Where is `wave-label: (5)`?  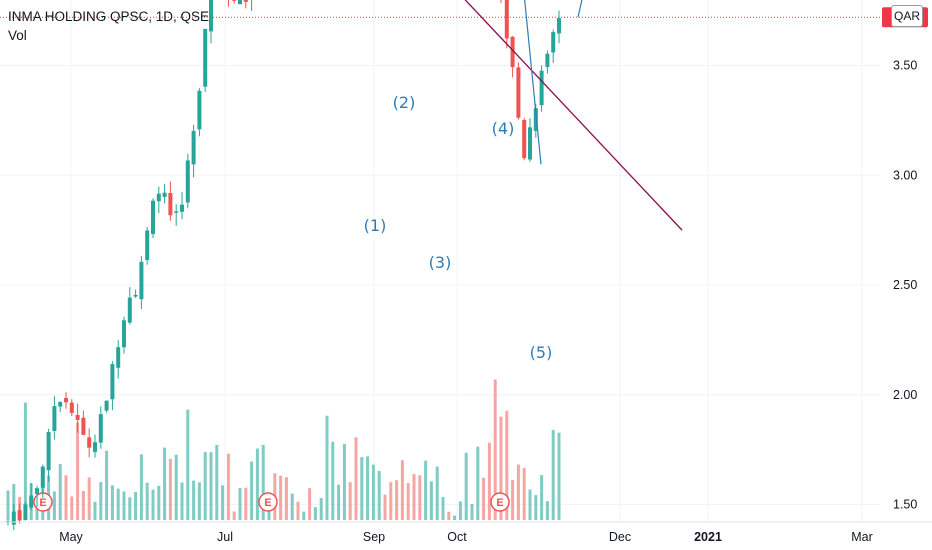
wave-label: (5) is located at coordinates (541, 352).